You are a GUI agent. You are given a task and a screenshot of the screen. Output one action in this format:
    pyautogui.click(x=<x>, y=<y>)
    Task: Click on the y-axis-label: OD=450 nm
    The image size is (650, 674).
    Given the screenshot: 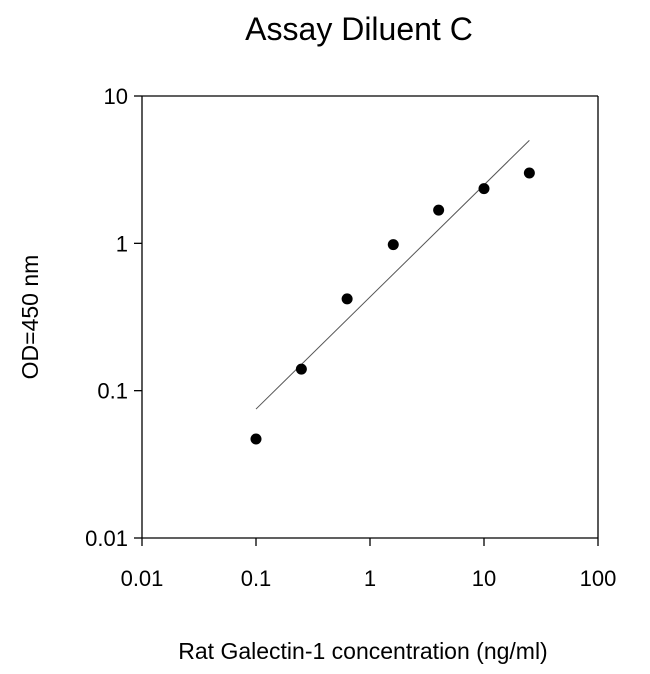 What is the action you would take?
    pyautogui.click(x=30, y=317)
    